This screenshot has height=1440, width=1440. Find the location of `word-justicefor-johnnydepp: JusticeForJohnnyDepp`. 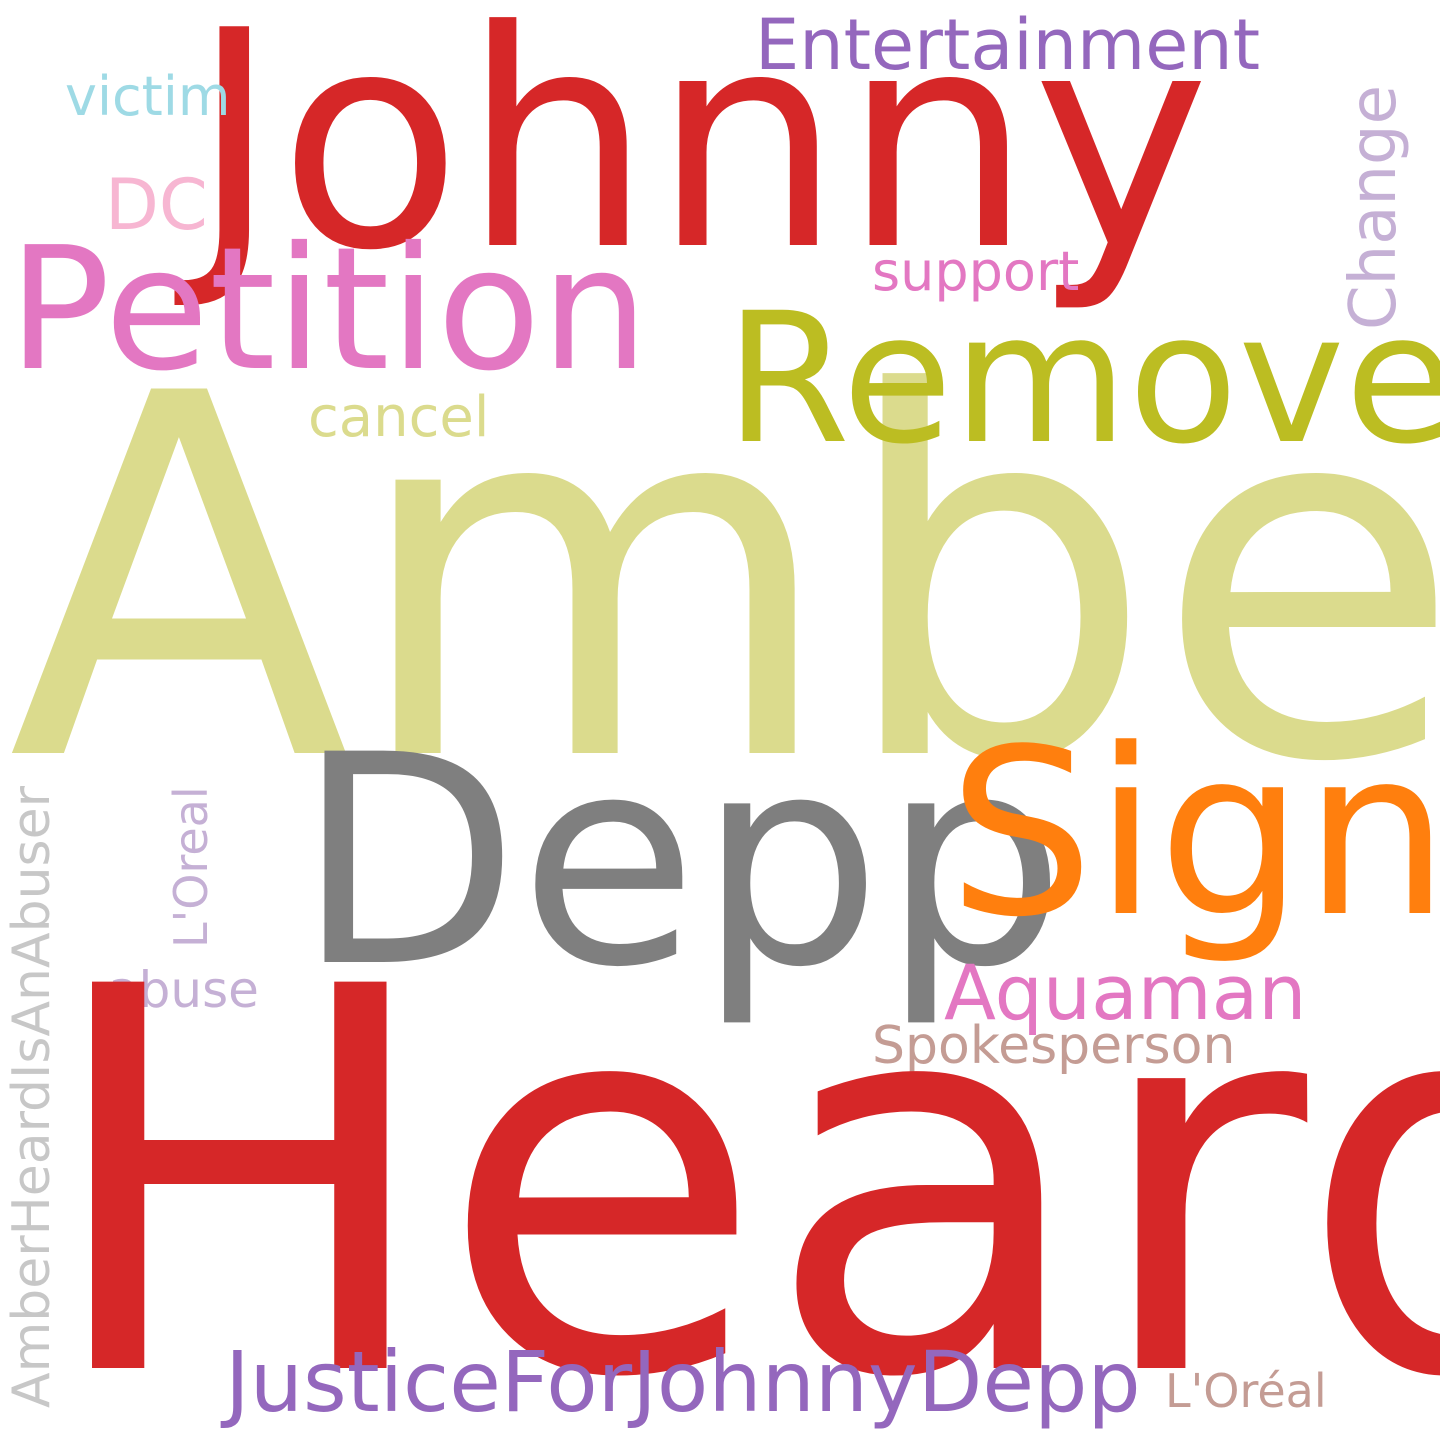

word-justicefor-johnnydepp: JusticeForJohnnyDepp is located at coordinates (683, 1382).